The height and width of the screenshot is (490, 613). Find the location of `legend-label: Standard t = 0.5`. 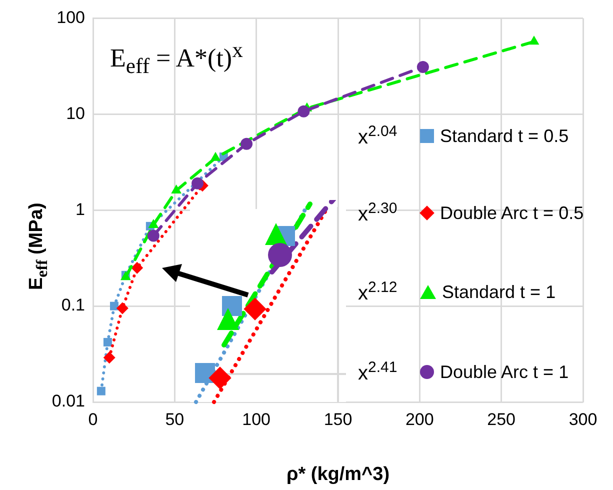

legend-label: Standard t = 0.5 is located at coordinates (504, 136).